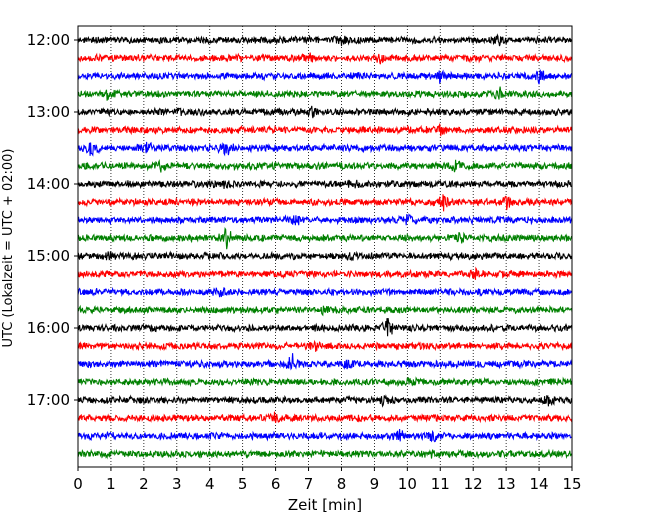 The width and height of the screenshot is (650, 520). Describe the element at coordinates (243, 484) in the screenshot. I see `x-tick-label: 5` at that location.